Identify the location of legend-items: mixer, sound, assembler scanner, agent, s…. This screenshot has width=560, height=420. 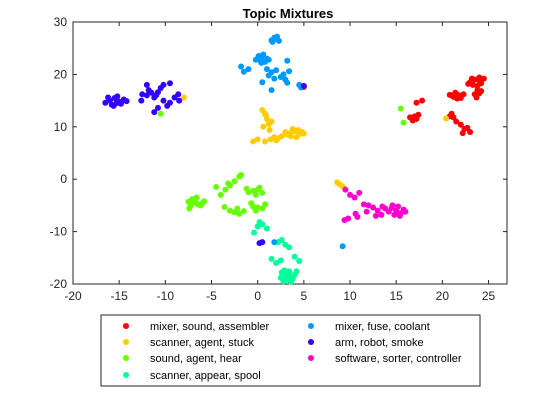
(292, 351).